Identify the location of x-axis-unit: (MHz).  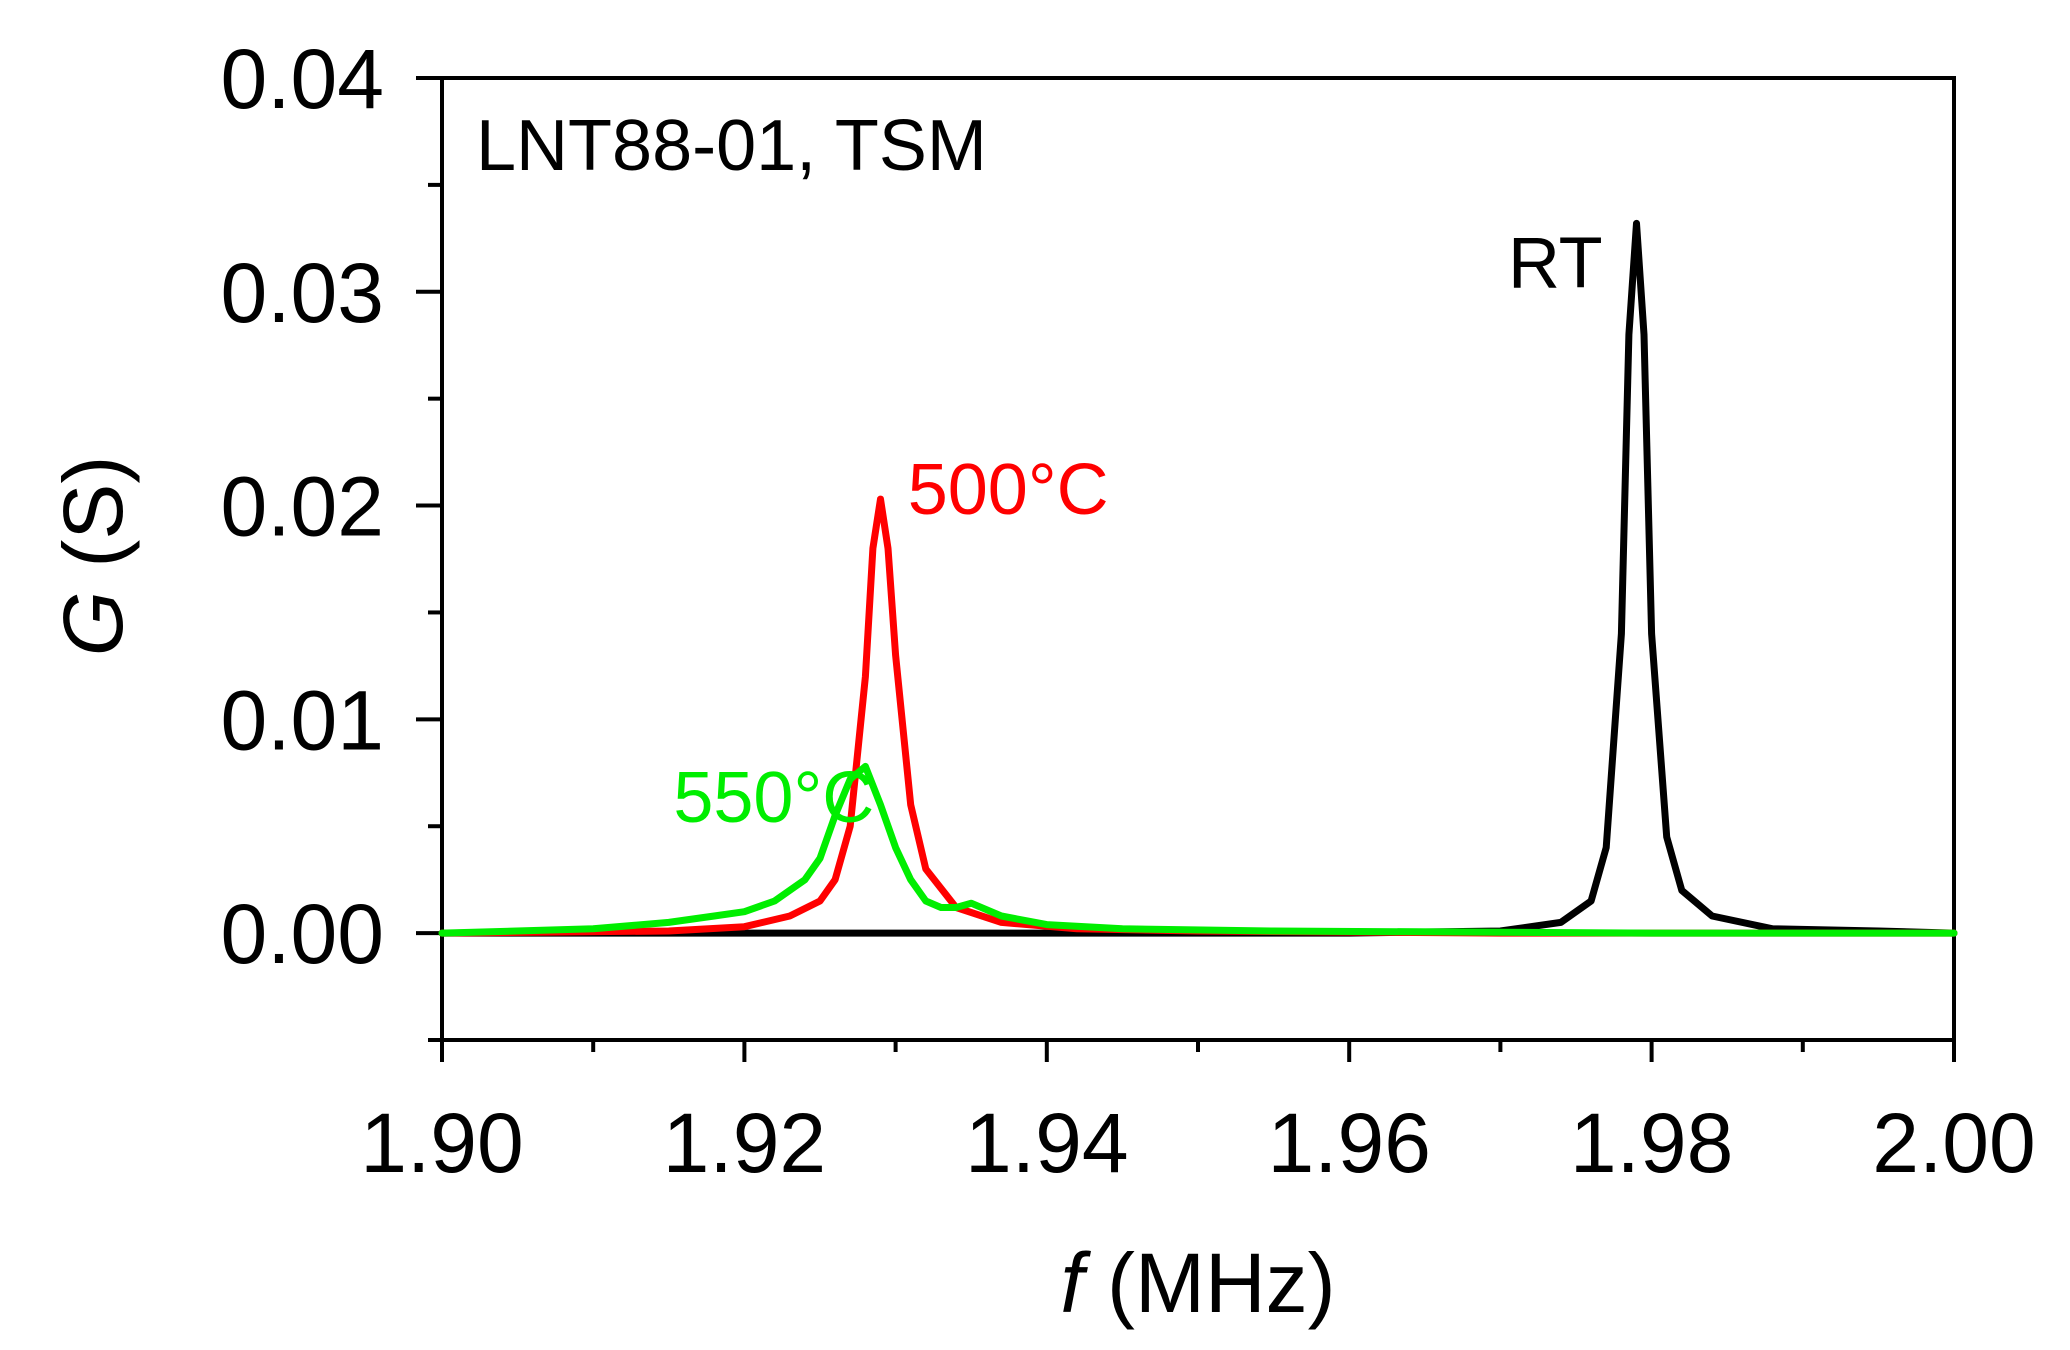
(1210, 1283).